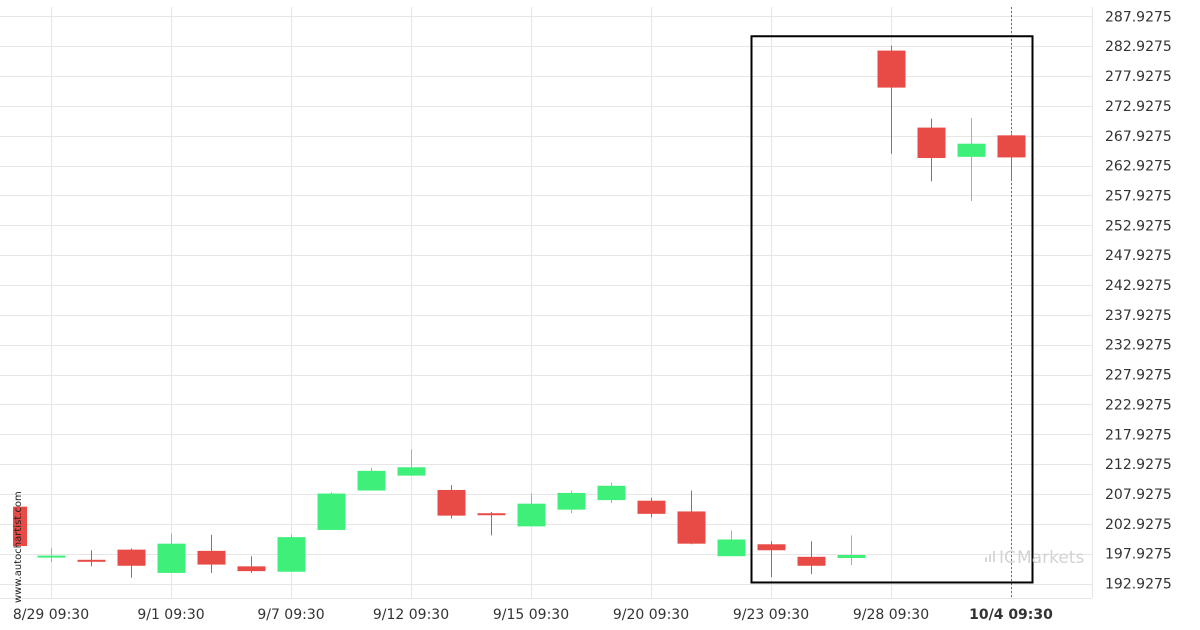  I want to click on x-tick-label: 9/23 09:30, so click(771, 615).